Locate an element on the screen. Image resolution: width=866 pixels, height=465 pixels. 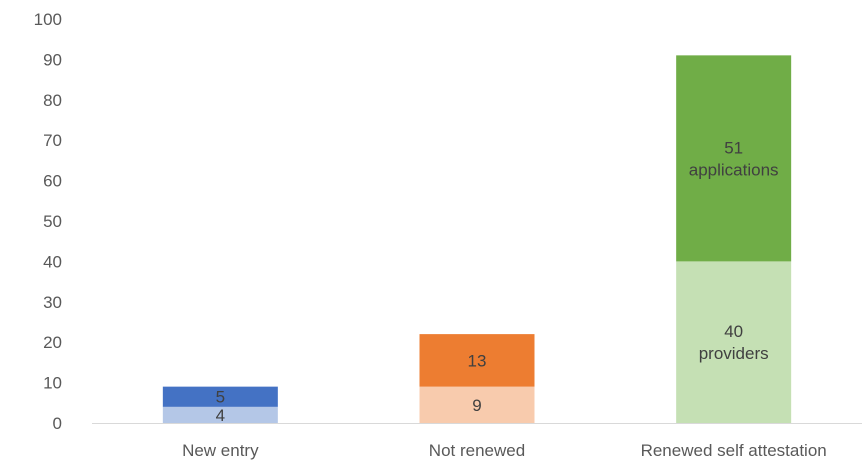
y-tick-label: 80 is located at coordinates (52, 100).